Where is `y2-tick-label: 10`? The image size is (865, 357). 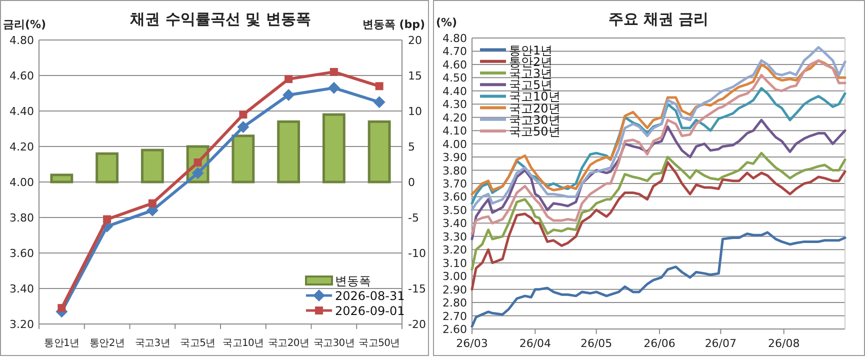
y2-tick-label: 10 is located at coordinates (415, 111).